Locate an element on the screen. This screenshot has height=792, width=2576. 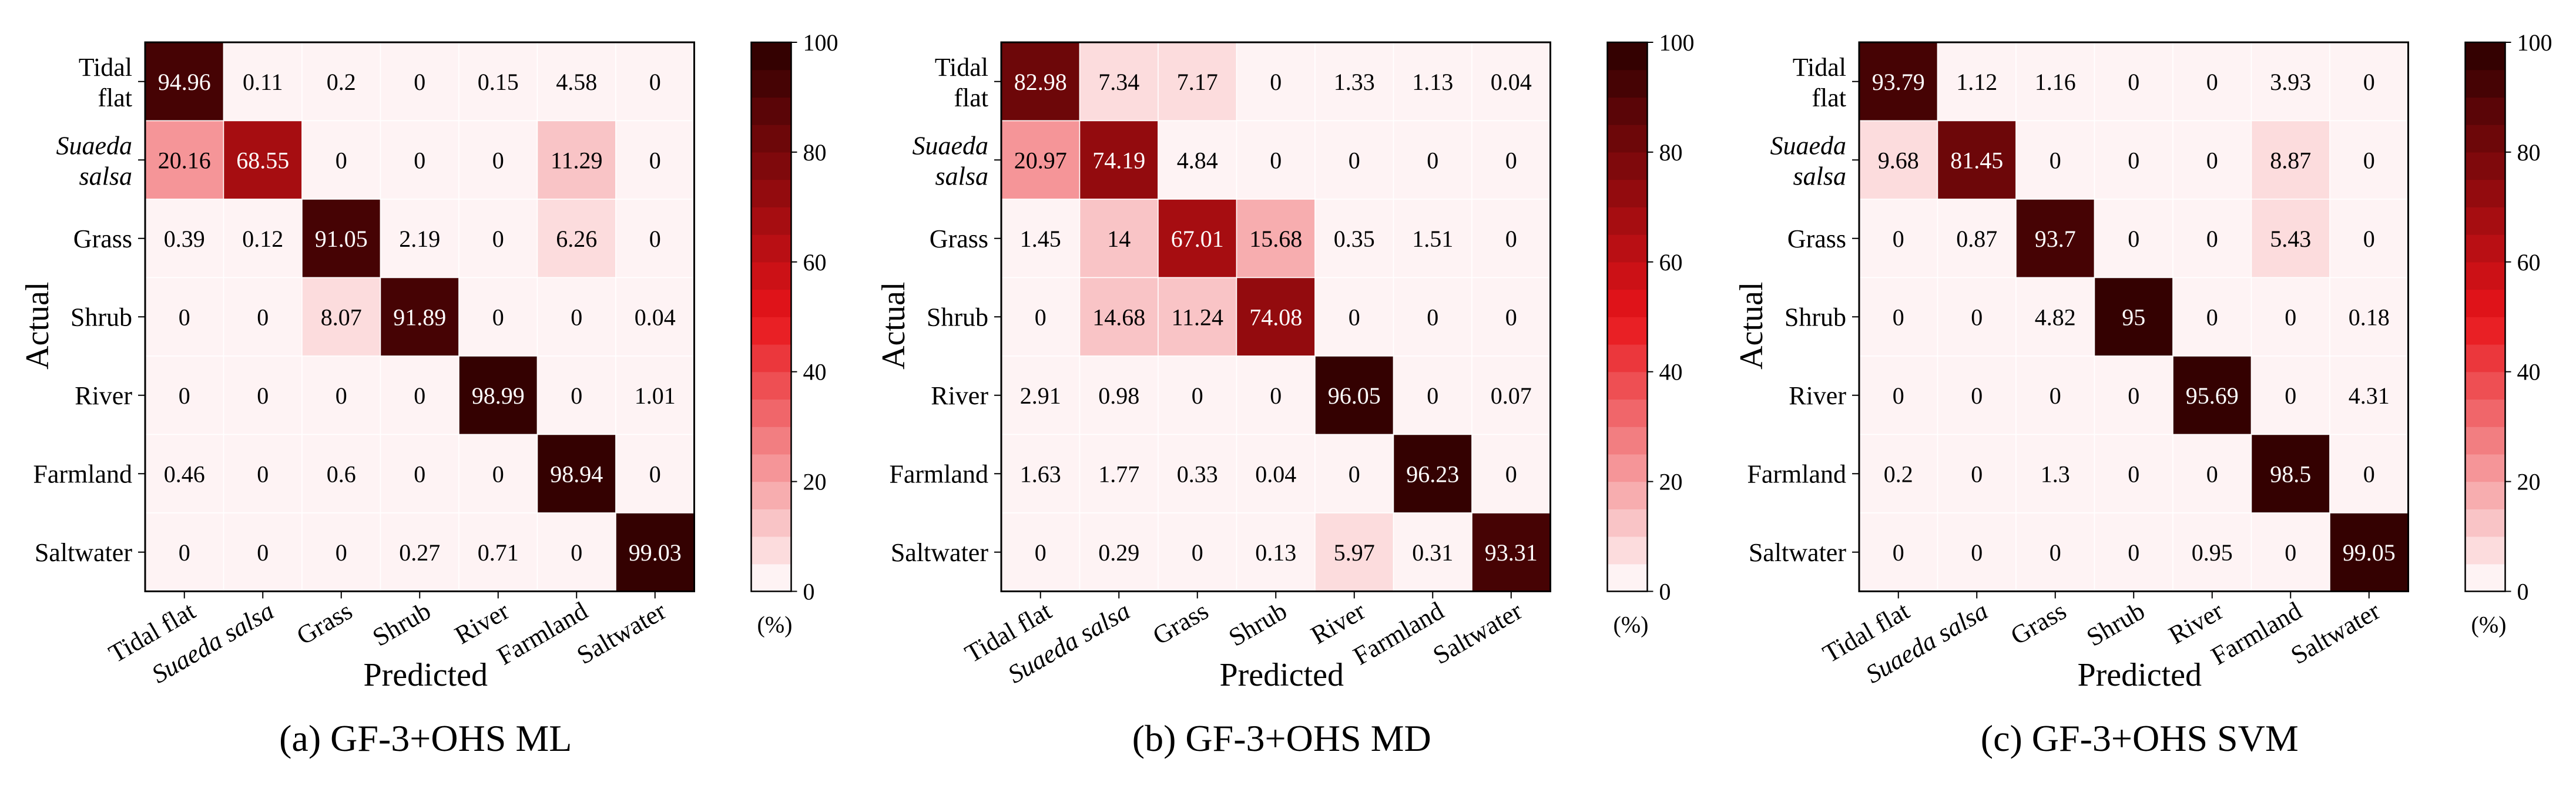
cell-value-label: 1.01 is located at coordinates (656, 395).